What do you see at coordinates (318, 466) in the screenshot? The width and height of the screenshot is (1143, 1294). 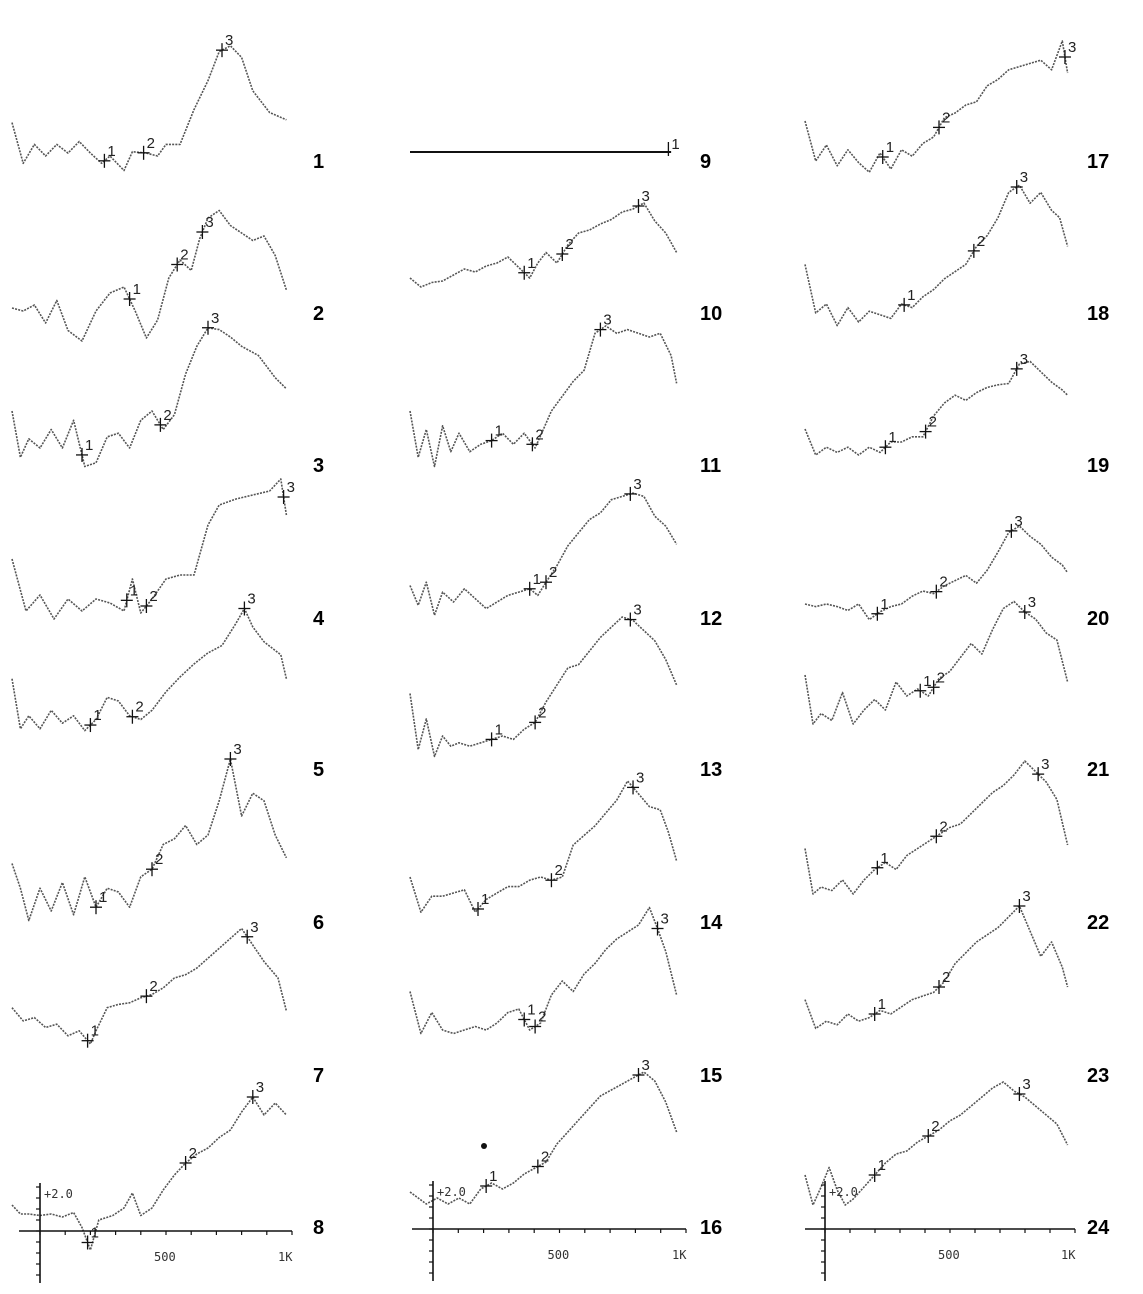 I see `panel-number-3: 3` at bounding box center [318, 466].